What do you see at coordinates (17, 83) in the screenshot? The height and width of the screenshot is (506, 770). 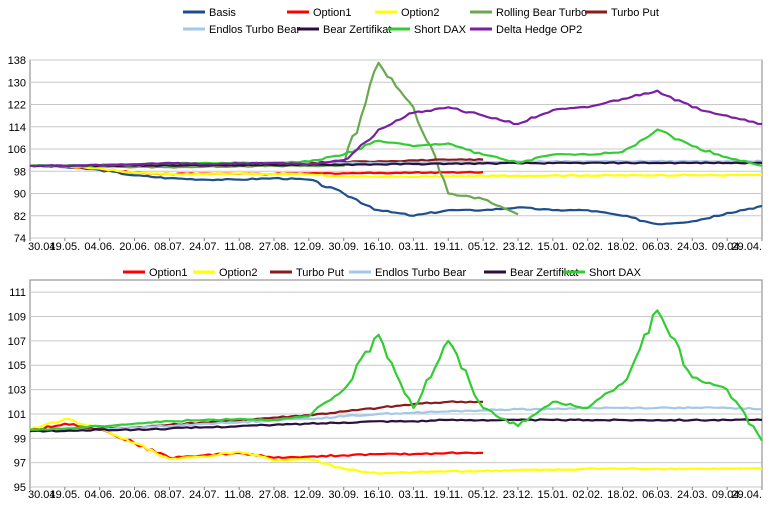 I see `y-tick-label: 130` at bounding box center [17, 83].